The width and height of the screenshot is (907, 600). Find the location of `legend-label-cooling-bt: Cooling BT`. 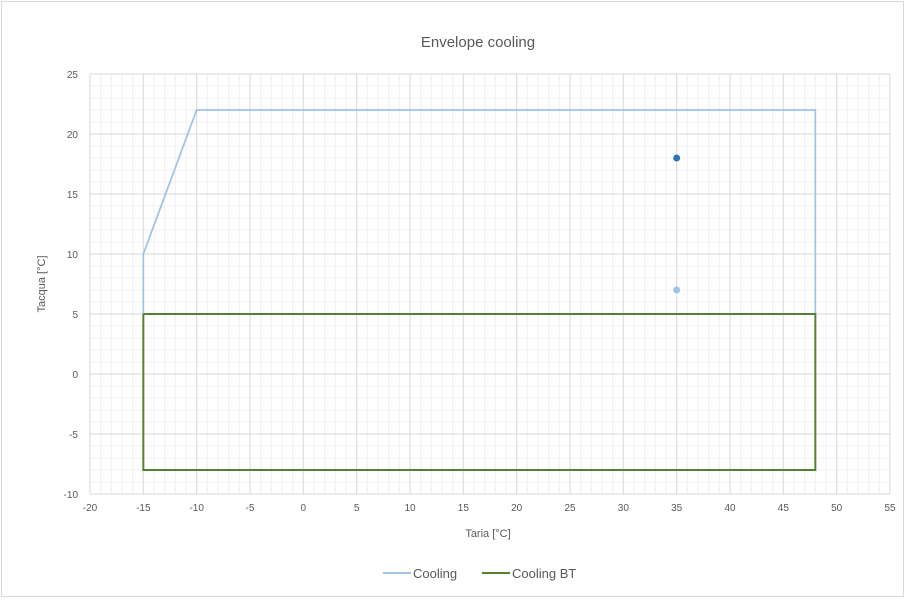

legend-label-cooling-bt: Cooling BT is located at coordinates (544, 573).